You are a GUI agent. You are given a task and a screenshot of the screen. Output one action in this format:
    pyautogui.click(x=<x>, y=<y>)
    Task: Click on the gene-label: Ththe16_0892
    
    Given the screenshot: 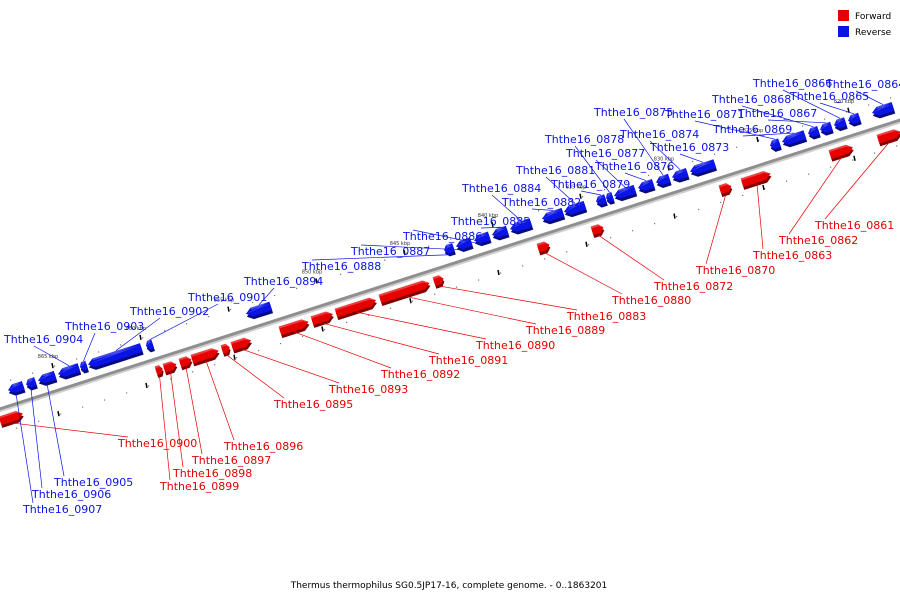 What is the action you would take?
    pyautogui.click(x=420, y=374)
    